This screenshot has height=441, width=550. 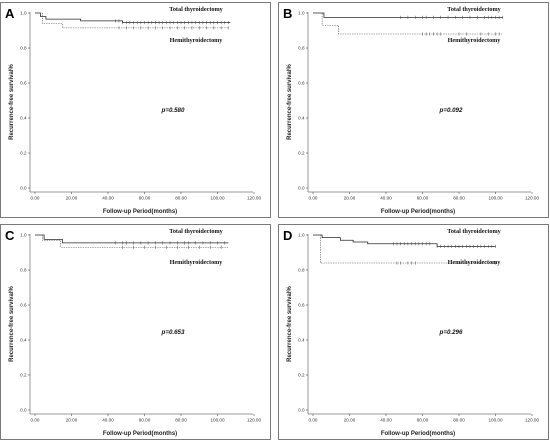 What do you see at coordinates (451, 110) in the screenshot?
I see `p-value-annotation: p=0.092` at bounding box center [451, 110].